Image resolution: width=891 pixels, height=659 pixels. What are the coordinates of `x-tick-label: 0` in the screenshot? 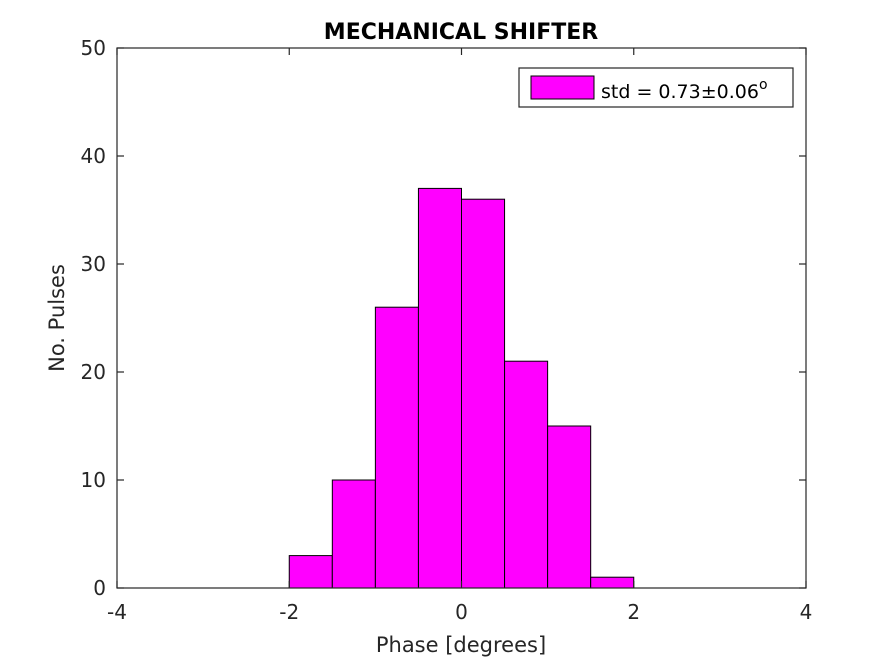 It's located at (461, 612).